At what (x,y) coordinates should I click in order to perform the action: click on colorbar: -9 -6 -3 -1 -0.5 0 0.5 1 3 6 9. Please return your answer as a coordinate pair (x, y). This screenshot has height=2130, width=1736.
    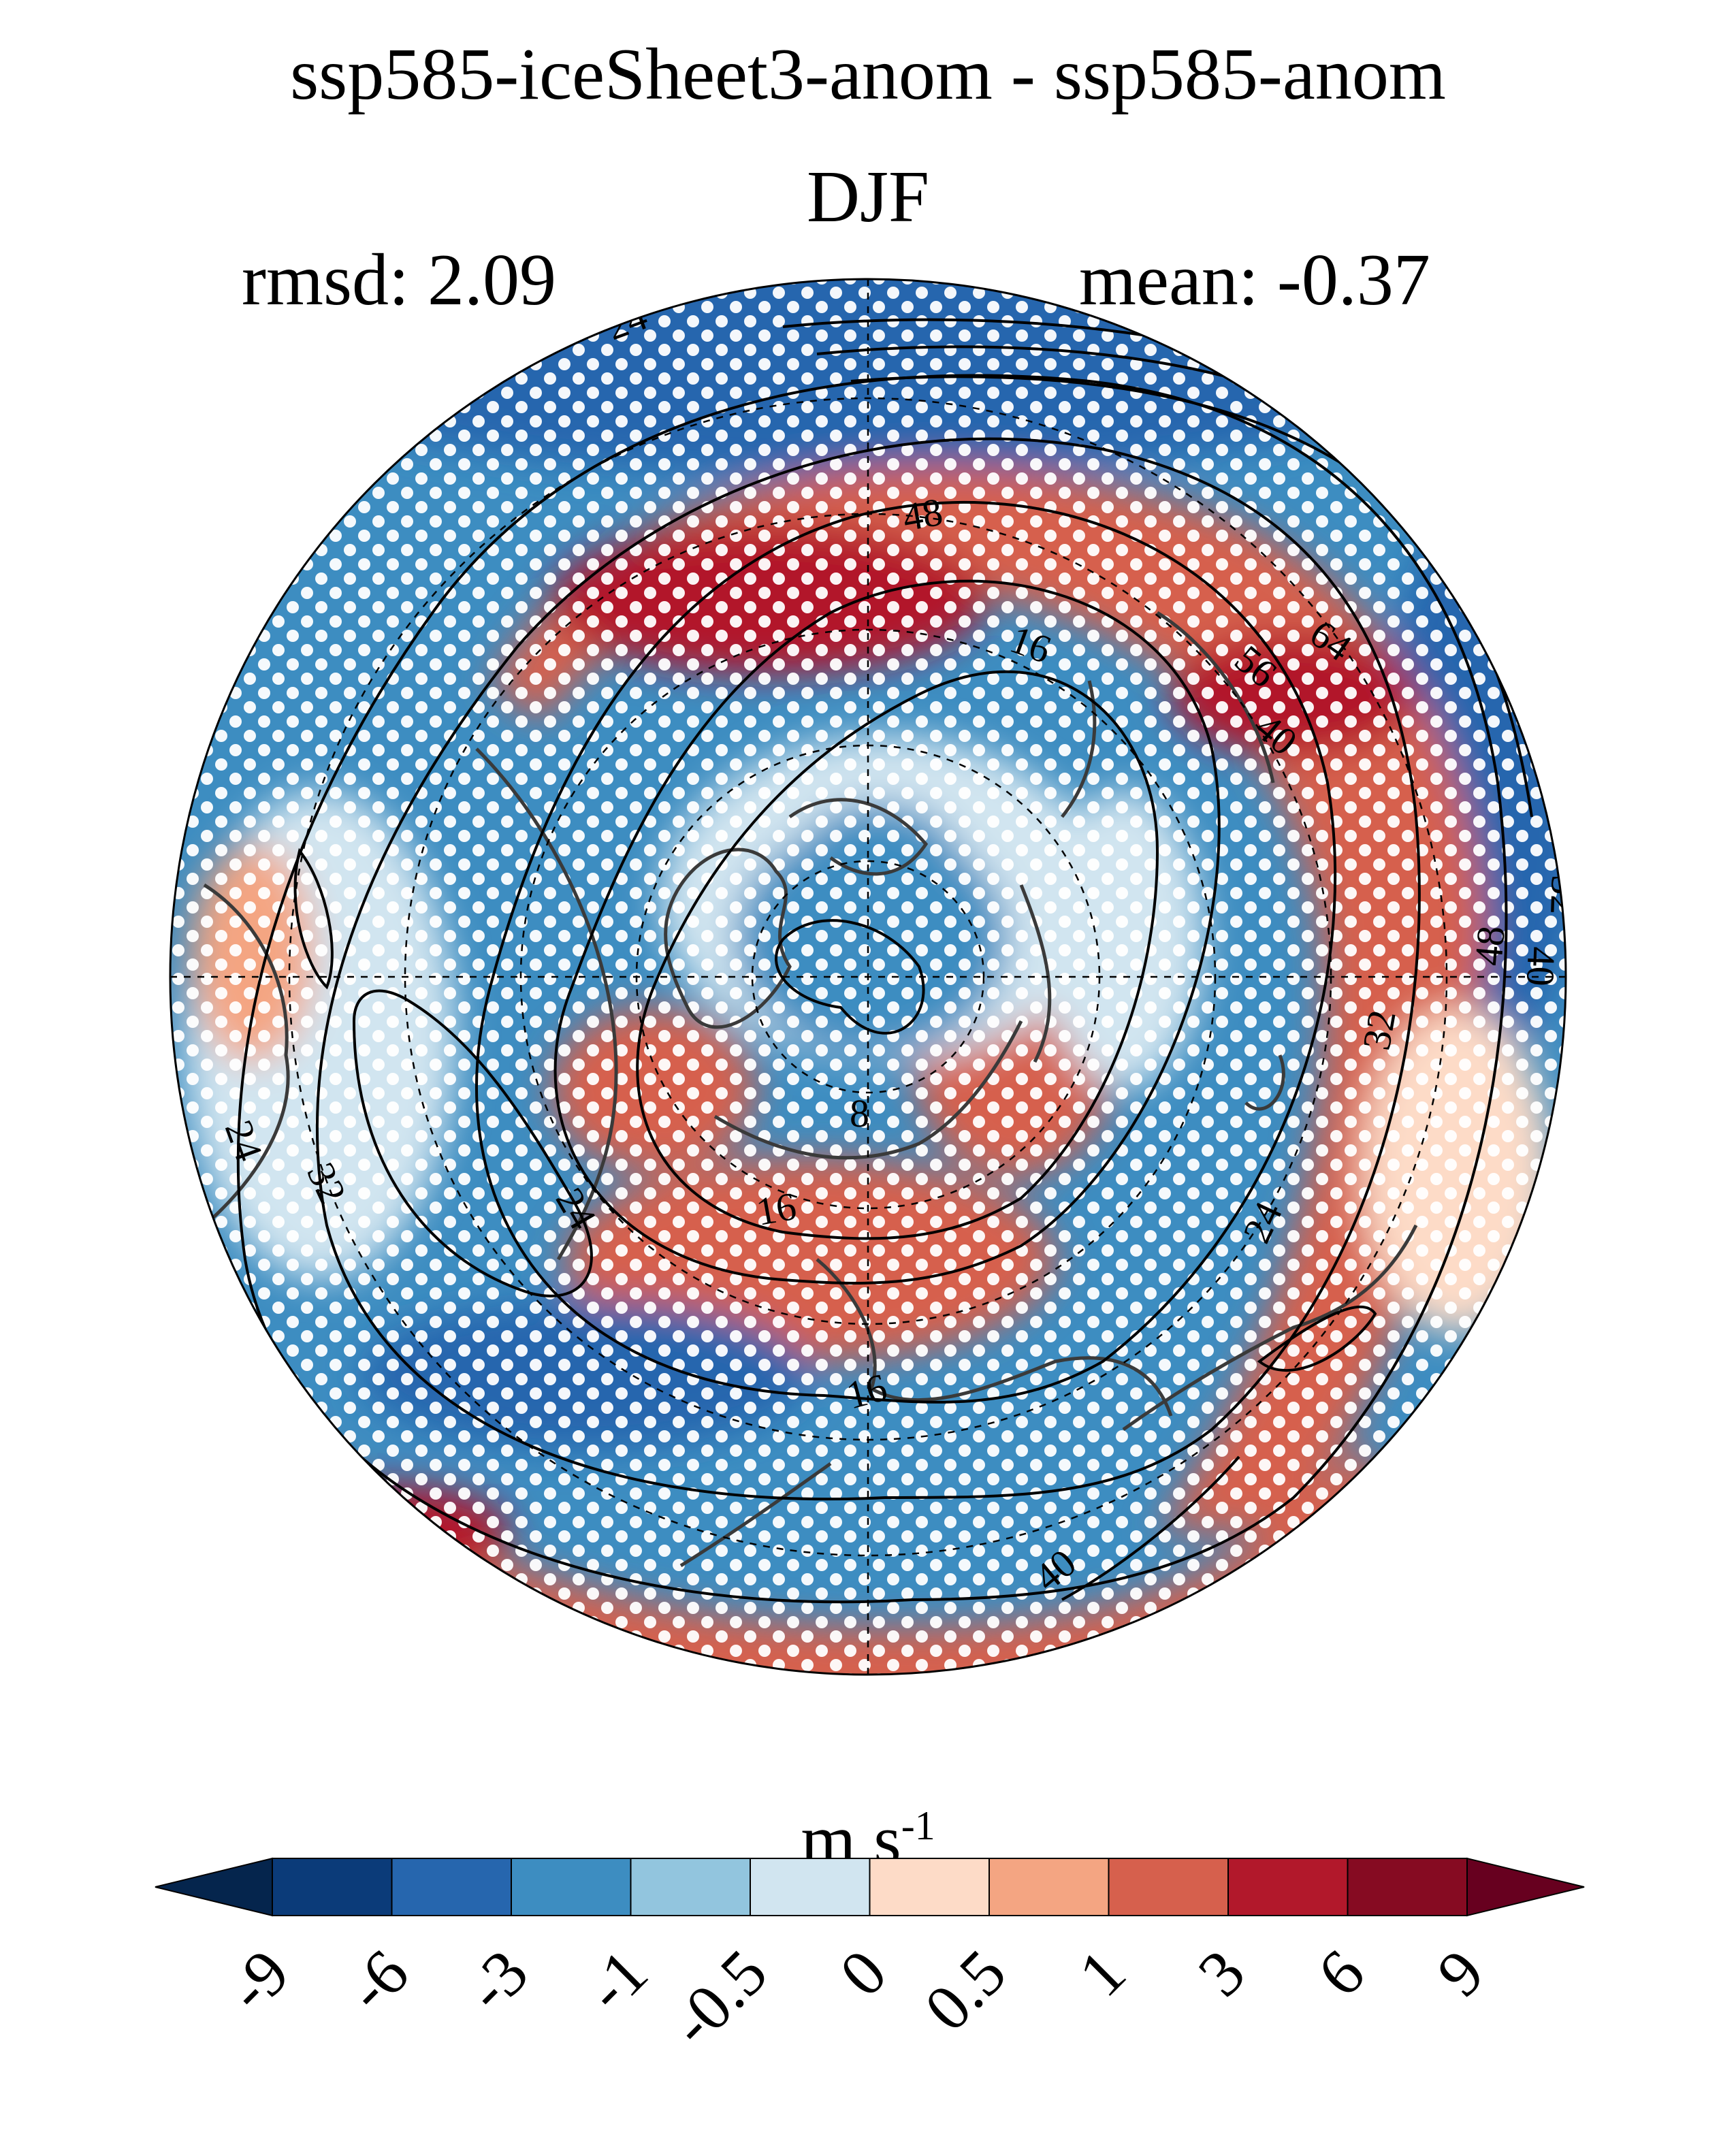
    Looking at the image, I should click on (868, 1981).